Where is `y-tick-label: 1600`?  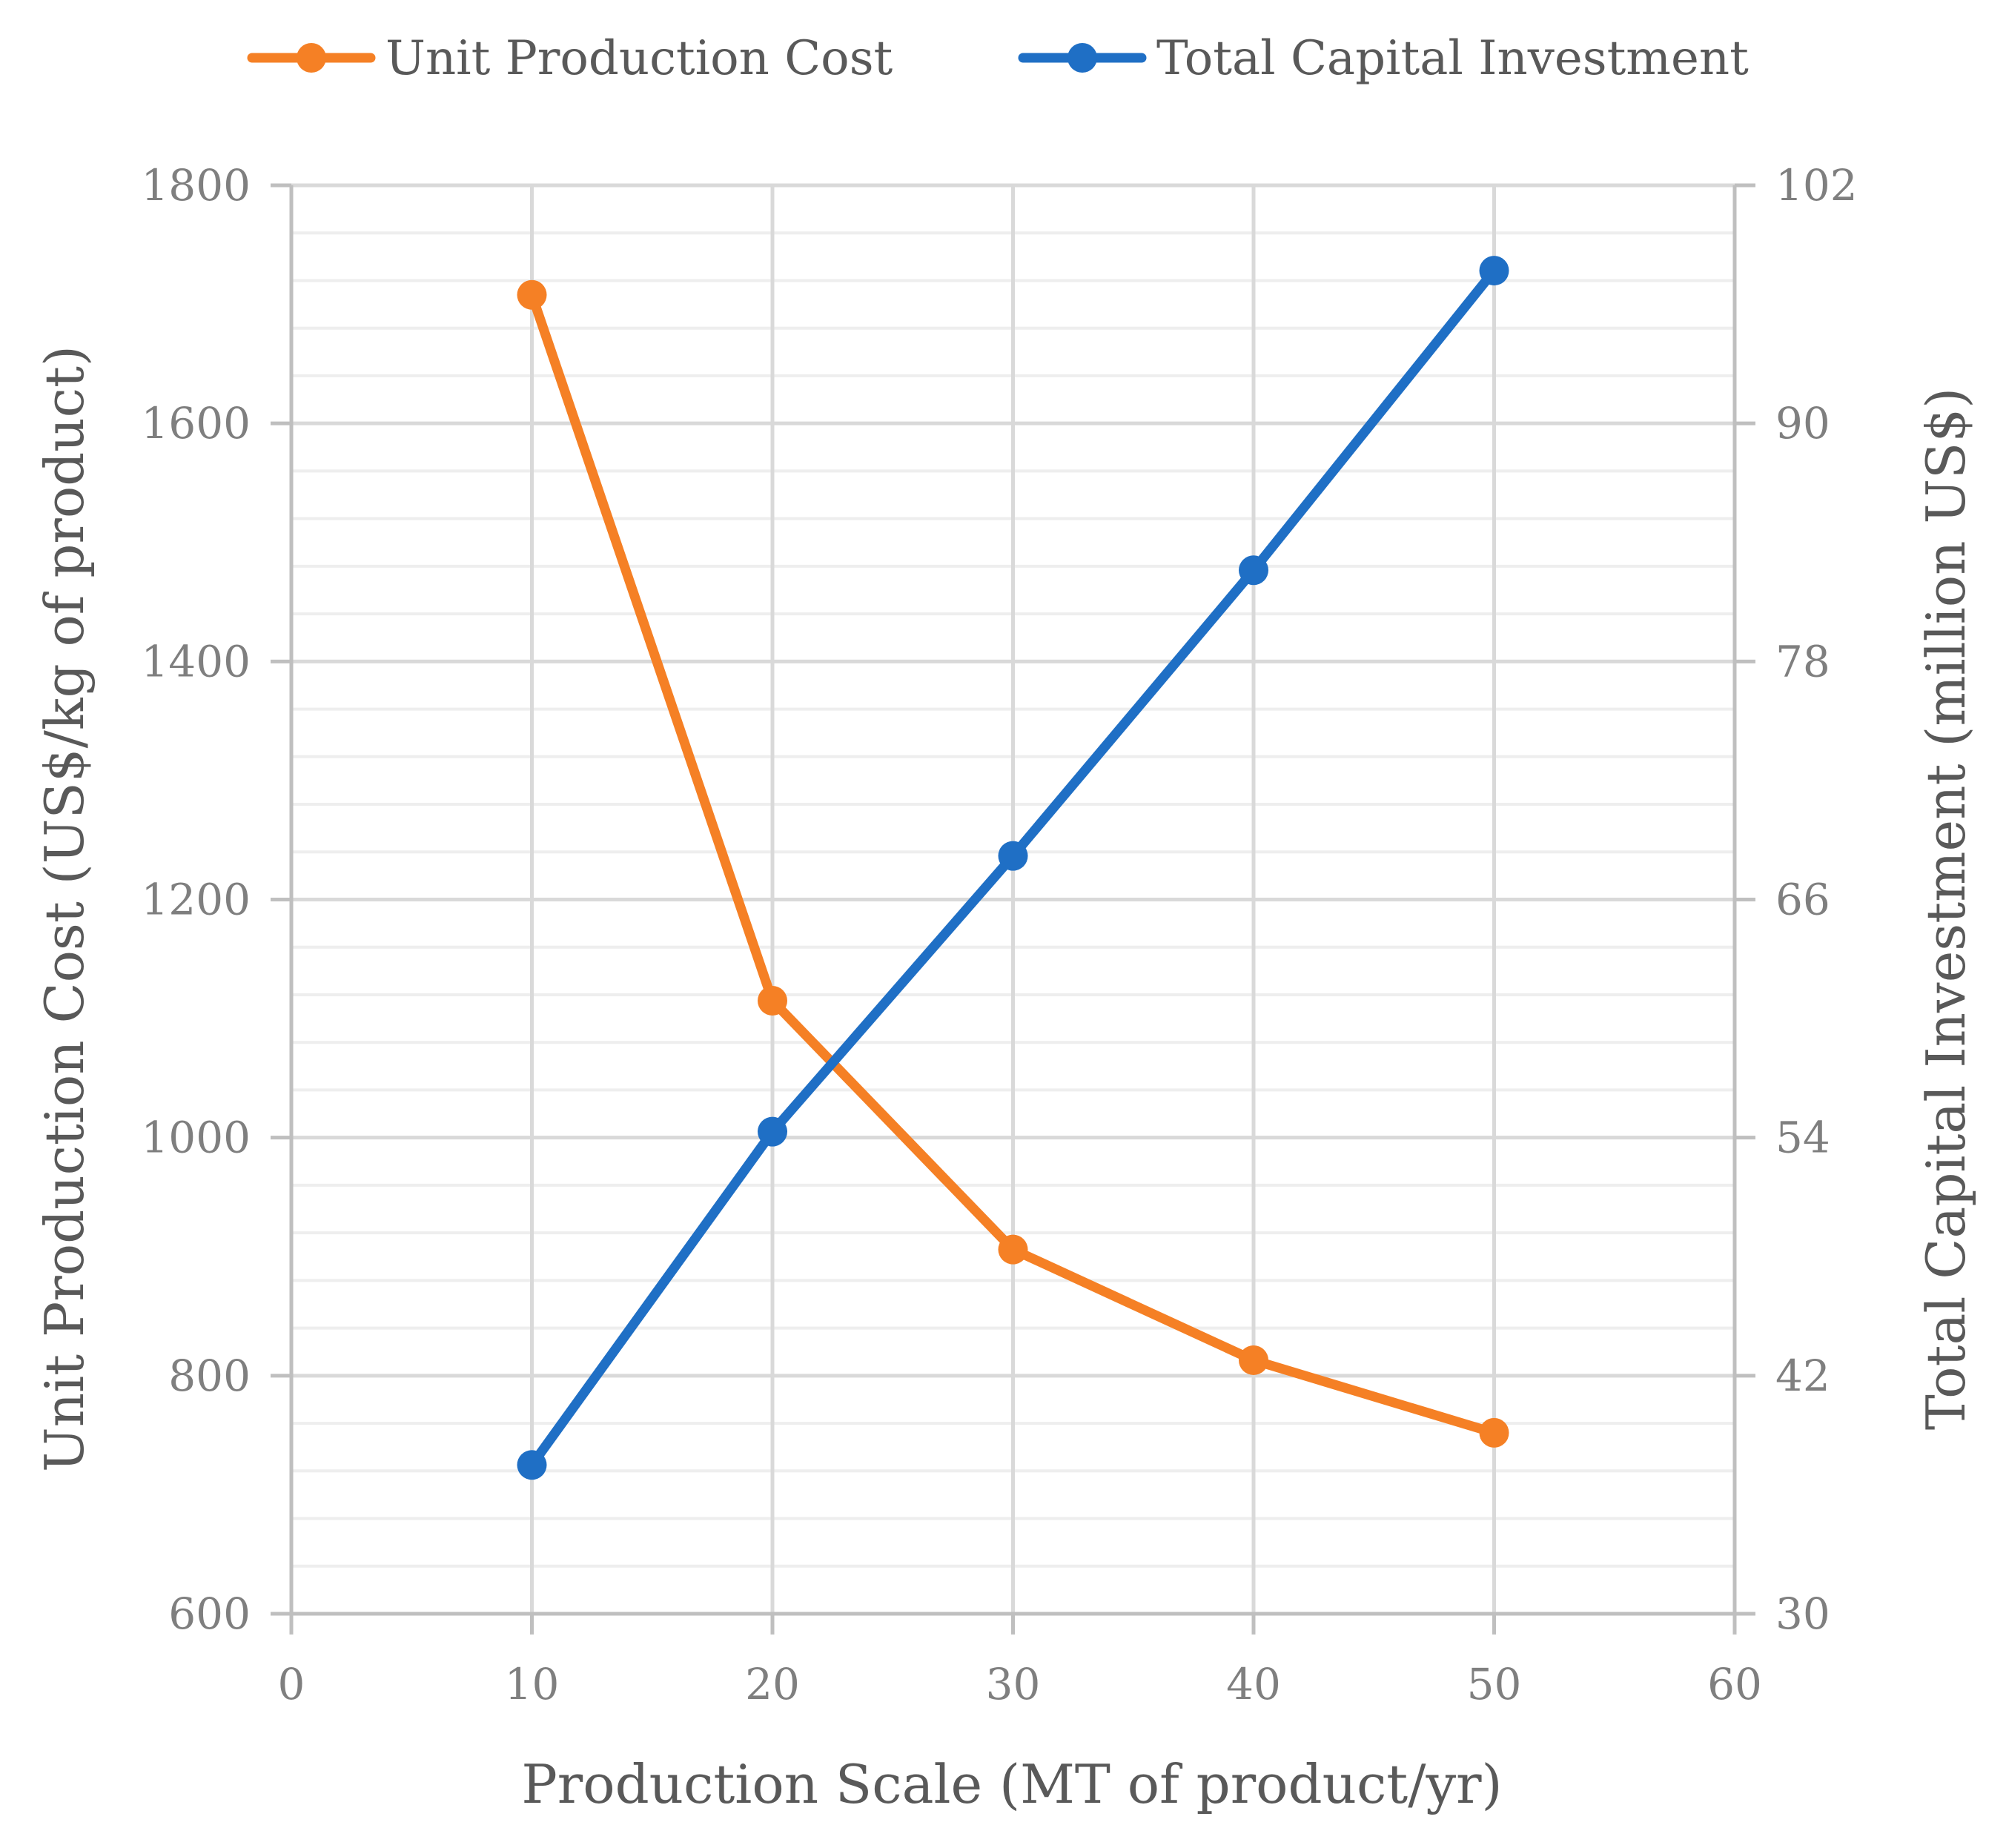 y-tick-label: 1600 is located at coordinates (196, 423).